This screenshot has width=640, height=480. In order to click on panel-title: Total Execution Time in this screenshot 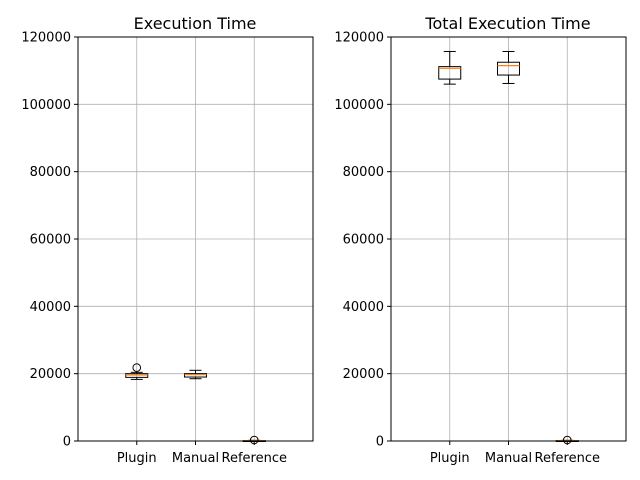, I will do `click(507, 23)`.